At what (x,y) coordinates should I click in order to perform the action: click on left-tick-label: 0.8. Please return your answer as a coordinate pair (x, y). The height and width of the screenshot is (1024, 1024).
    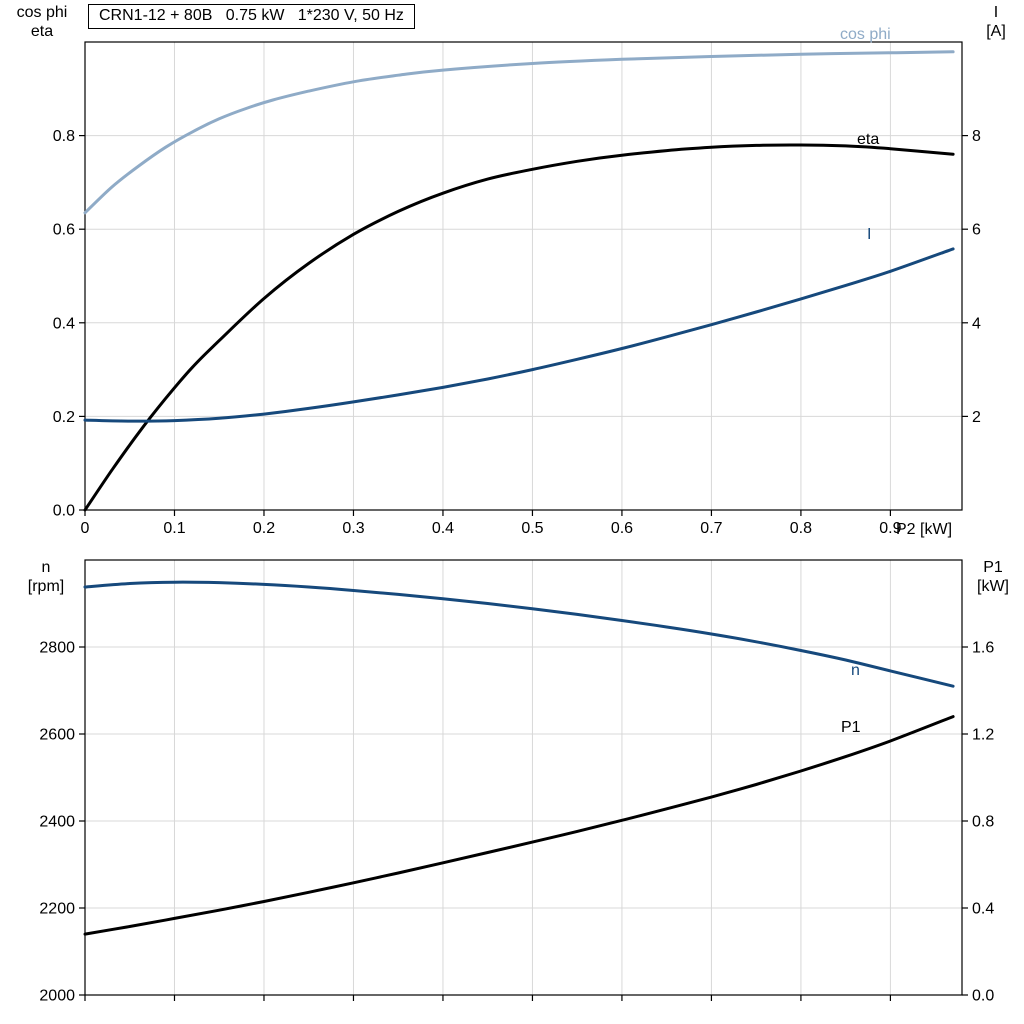
    Looking at the image, I should click on (64, 136).